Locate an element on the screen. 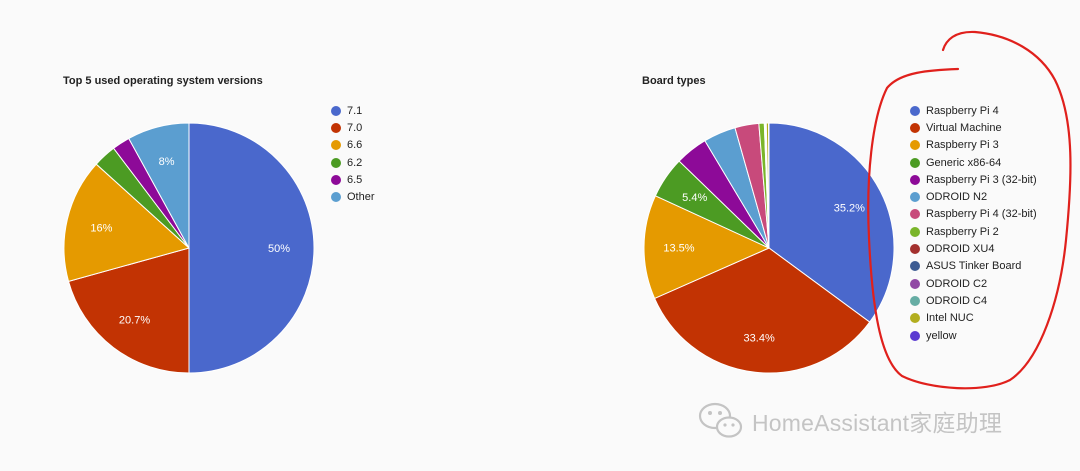 This screenshot has width=1080, height=471. legend-label: Other is located at coordinates (361, 197).